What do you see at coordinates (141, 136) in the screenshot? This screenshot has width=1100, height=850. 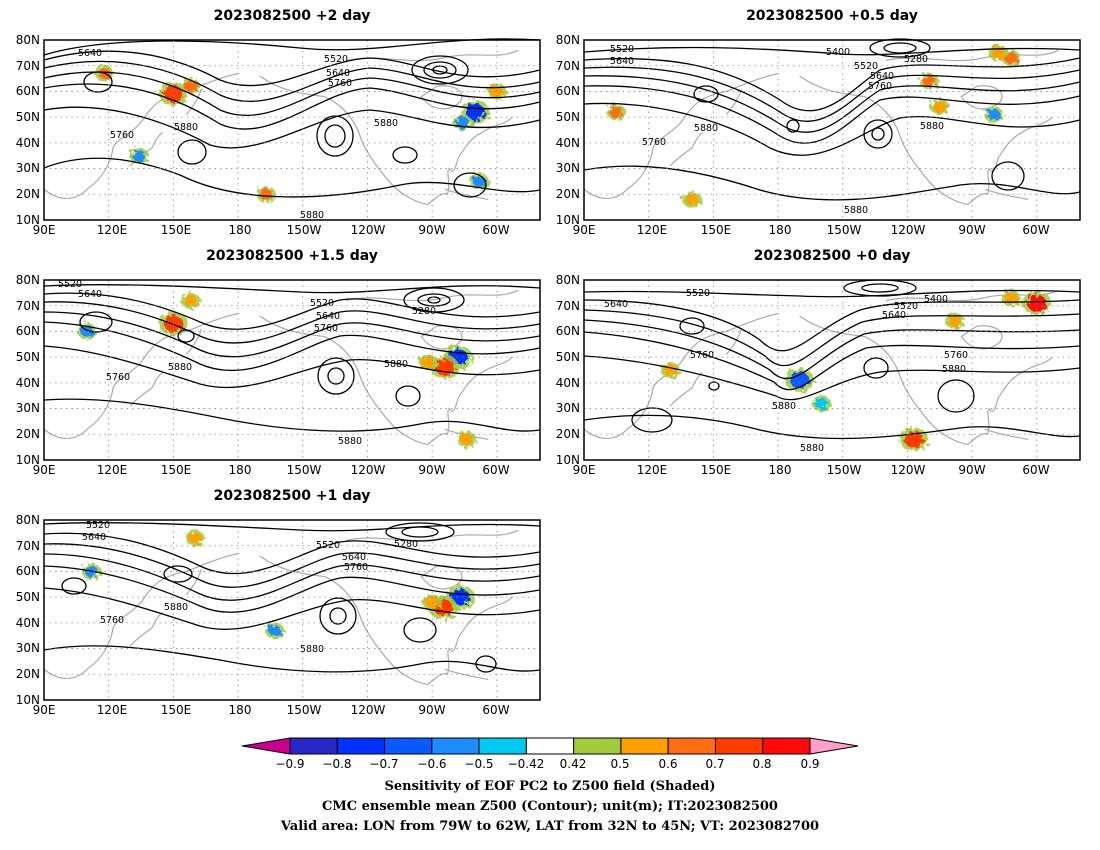 I see `coastline-asia` at bounding box center [141, 136].